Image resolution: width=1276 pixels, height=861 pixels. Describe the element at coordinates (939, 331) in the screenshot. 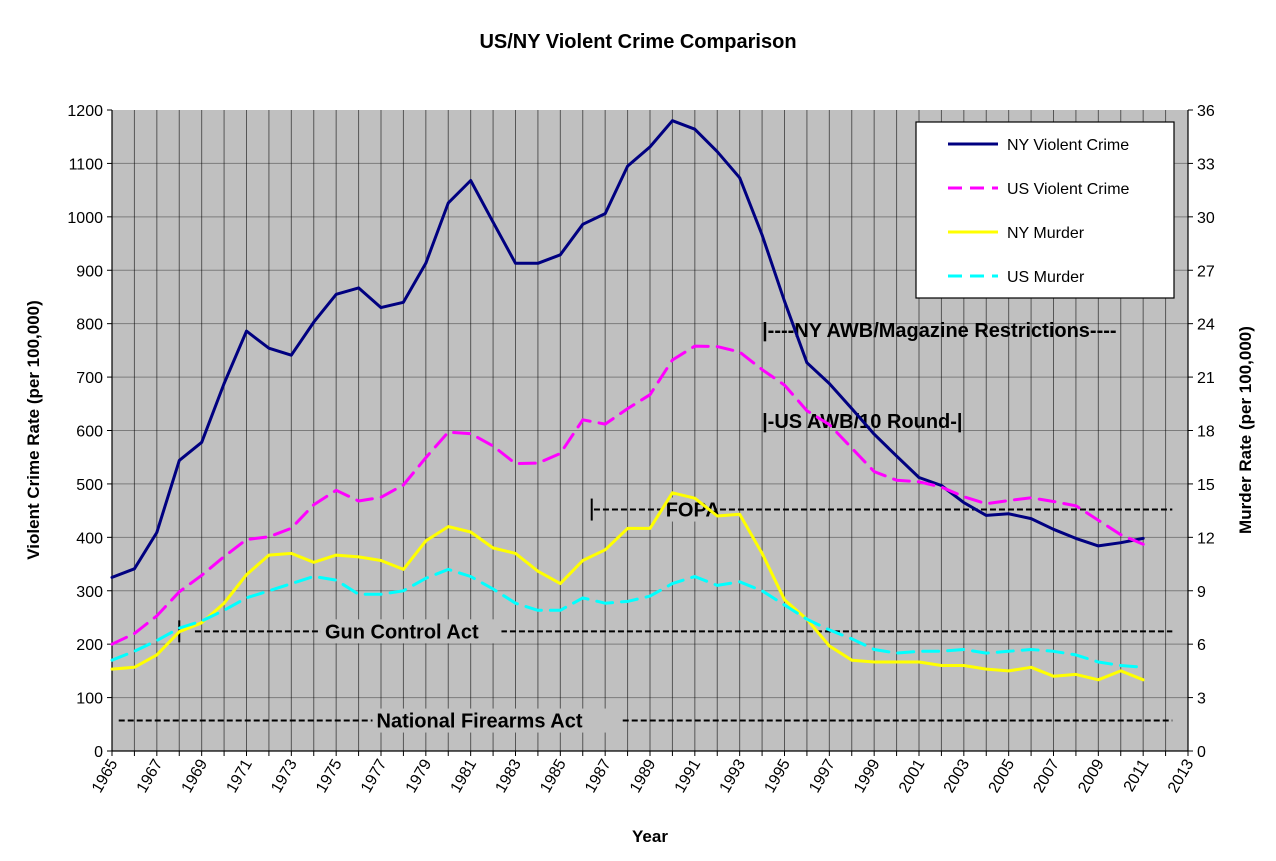

I see `annotation-label: |----NY AWB/Magazine Restrictions----` at that location.